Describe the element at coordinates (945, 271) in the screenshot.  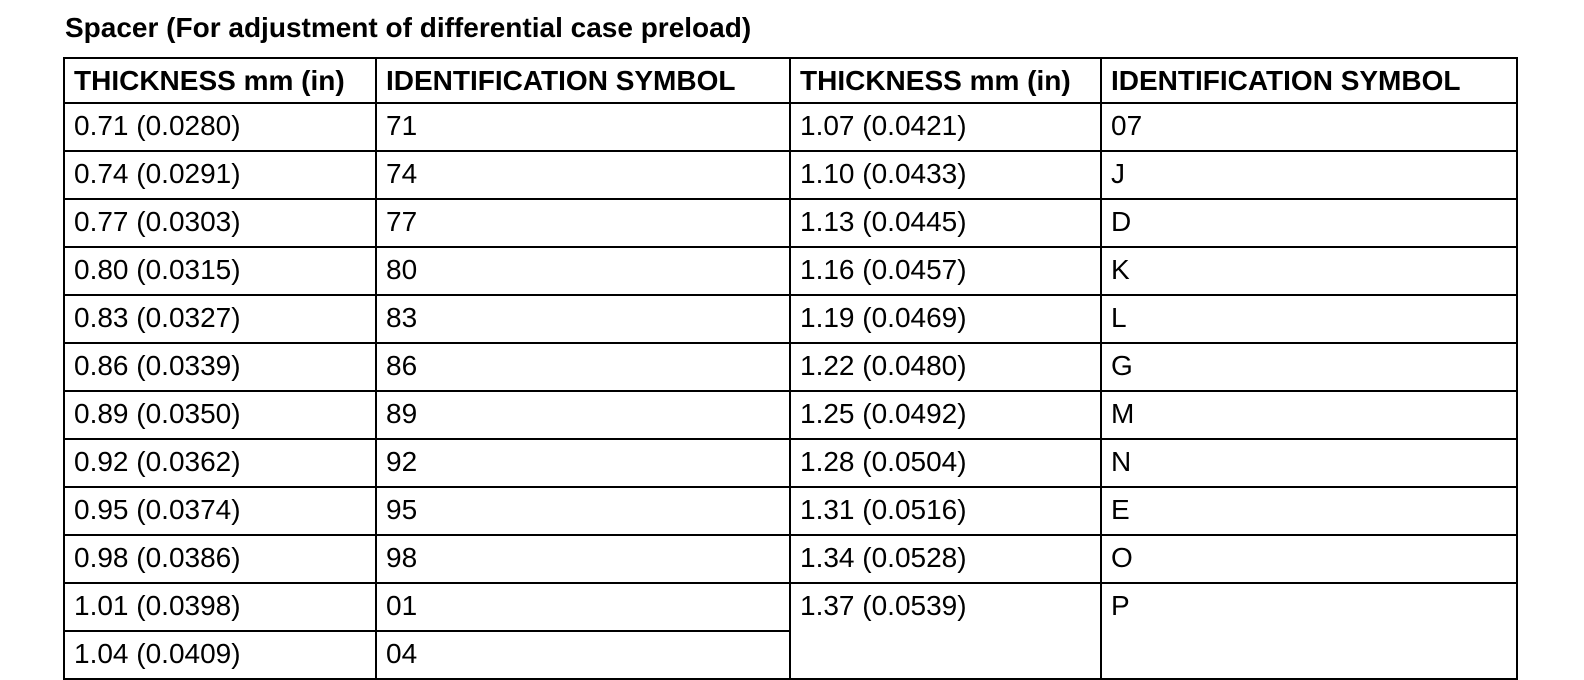
I see `thickness-cell: 1.16 (0.0457)` at that location.